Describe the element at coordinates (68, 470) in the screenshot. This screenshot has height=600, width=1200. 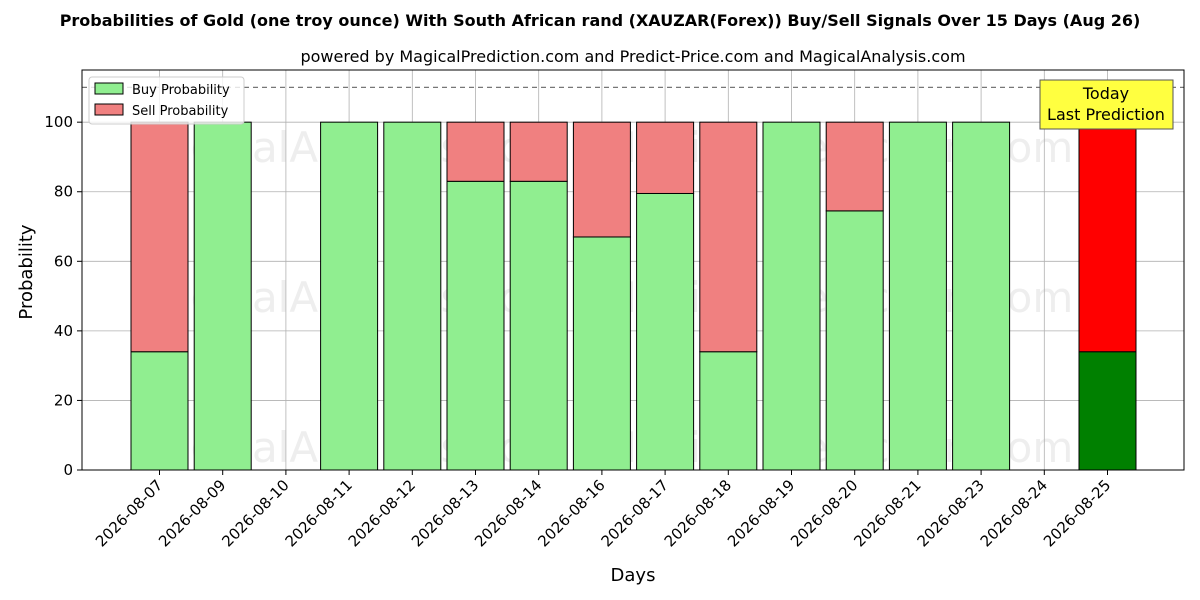
I see `y-tick-label: 0` at that location.